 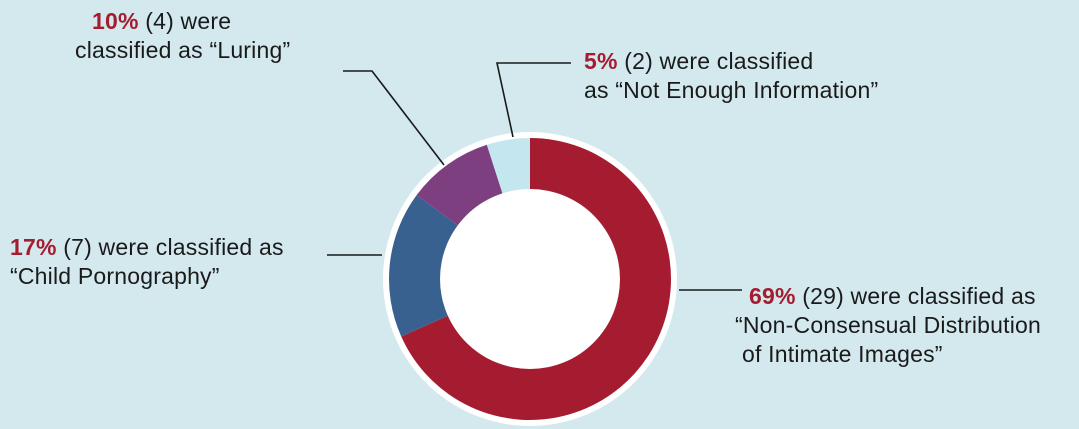 I want to click on label-luring-line1: (4) were, so click(x=185, y=21).